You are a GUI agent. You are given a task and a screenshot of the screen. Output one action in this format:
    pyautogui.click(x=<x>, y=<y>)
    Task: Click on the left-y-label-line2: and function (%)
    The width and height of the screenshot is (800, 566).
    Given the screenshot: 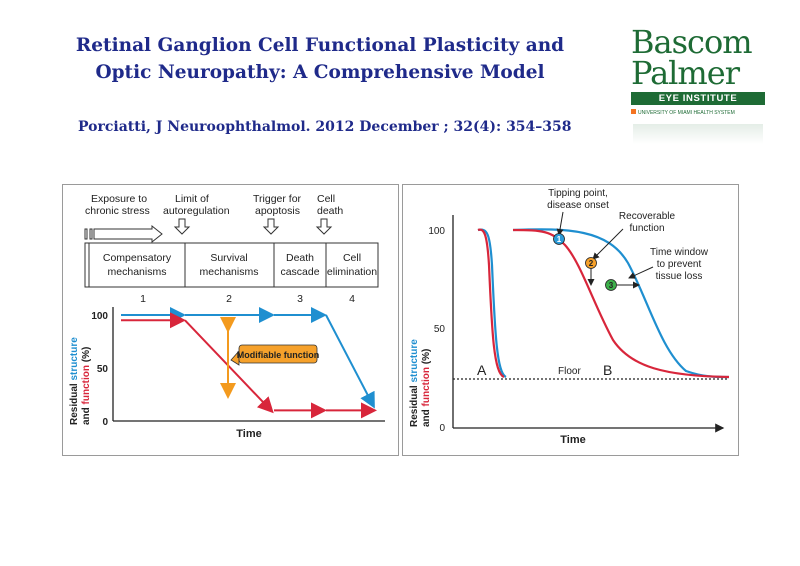 What is the action you would take?
    pyautogui.click(x=86, y=386)
    